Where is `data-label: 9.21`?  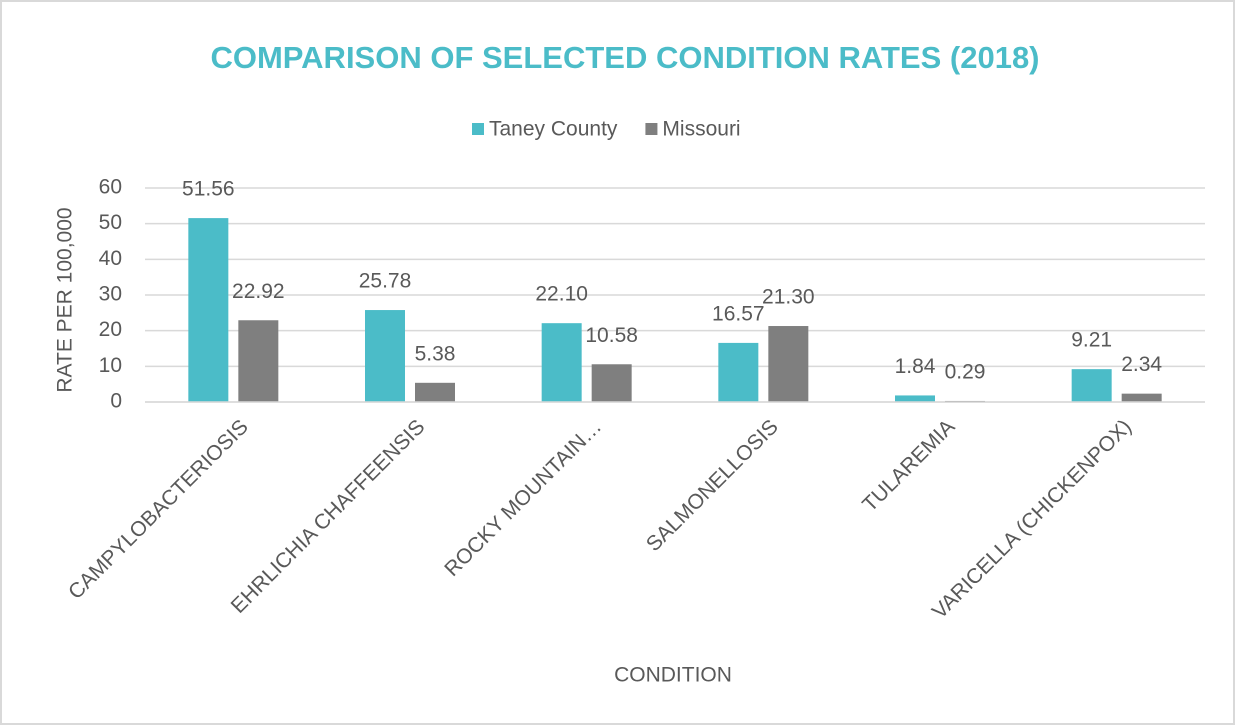 data-label: 9.21 is located at coordinates (1091, 340).